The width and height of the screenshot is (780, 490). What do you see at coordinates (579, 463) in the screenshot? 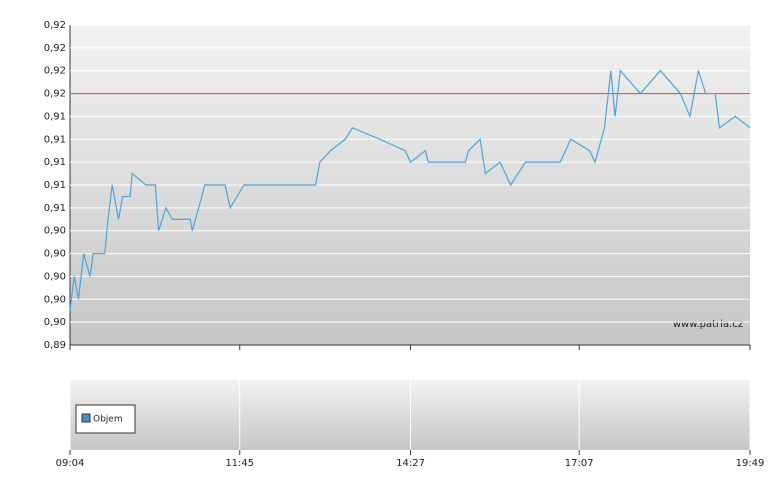
I see `x-tick-label: 17:07` at bounding box center [579, 463].